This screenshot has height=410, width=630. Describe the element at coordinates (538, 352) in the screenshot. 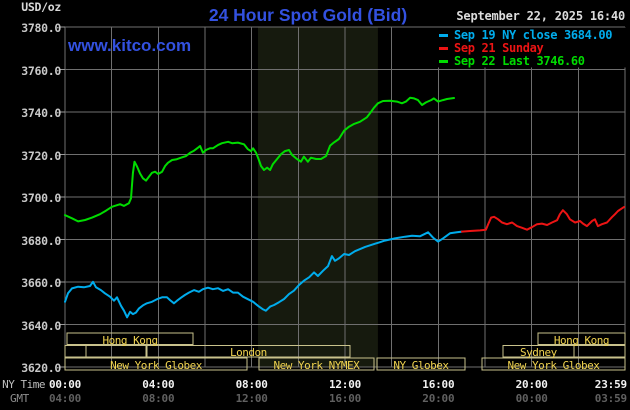

I see `session-label: Sydney` at that location.